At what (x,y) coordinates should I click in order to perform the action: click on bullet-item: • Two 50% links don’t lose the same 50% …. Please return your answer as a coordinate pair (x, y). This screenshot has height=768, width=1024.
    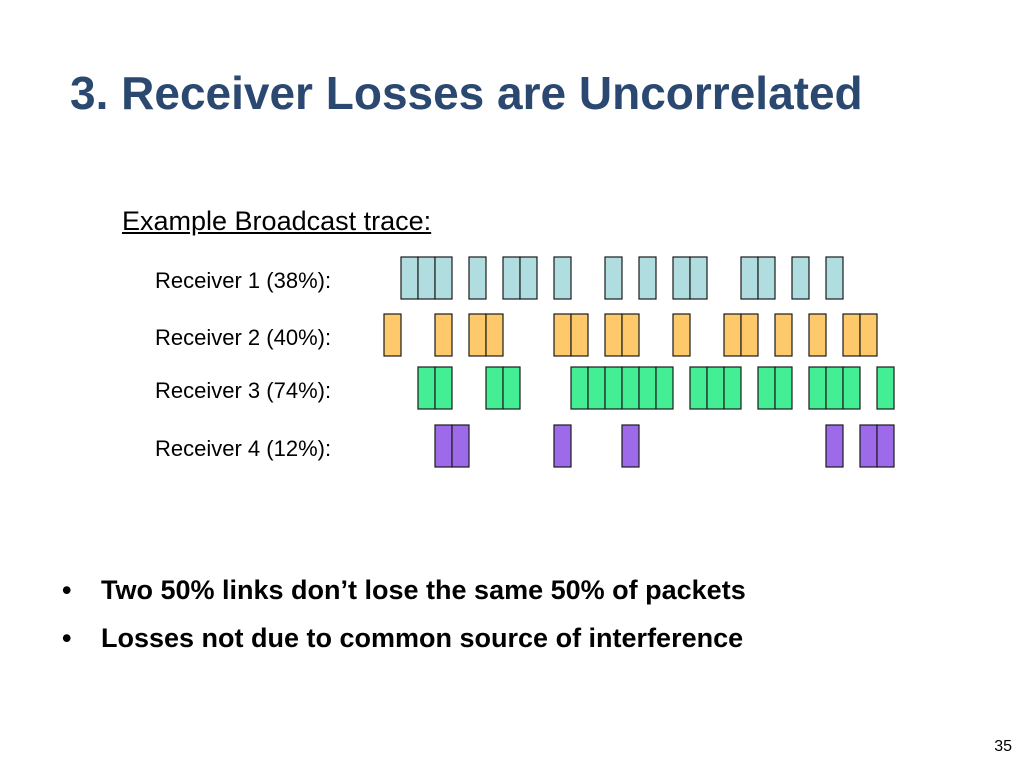
    Looking at the image, I should click on (373, 590).